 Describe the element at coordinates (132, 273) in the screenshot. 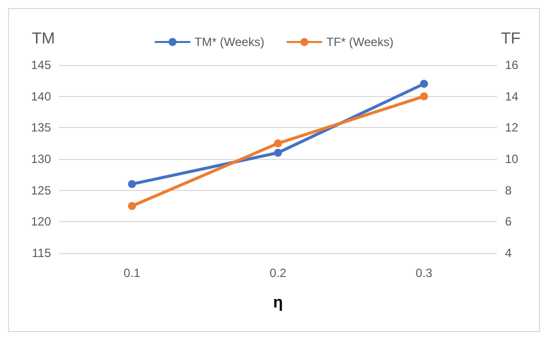

I see `x-tick-label: 0.1` at that location.